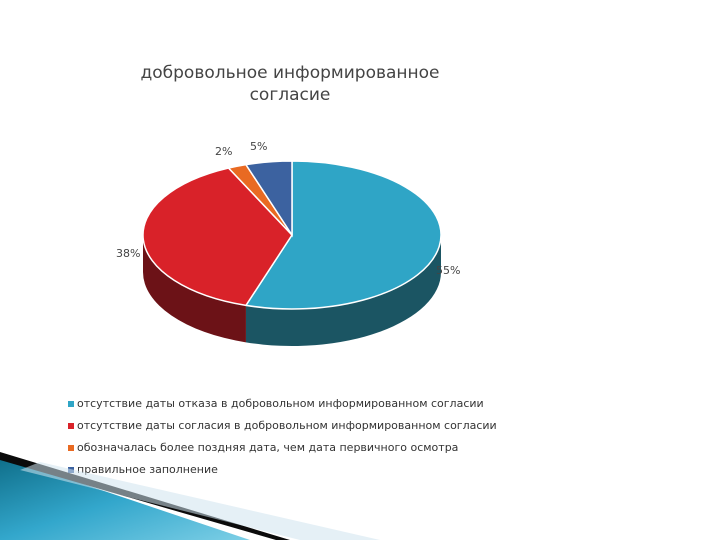 The height and width of the screenshot is (540, 720). I want to click on data-label: 38%, so click(128, 253).